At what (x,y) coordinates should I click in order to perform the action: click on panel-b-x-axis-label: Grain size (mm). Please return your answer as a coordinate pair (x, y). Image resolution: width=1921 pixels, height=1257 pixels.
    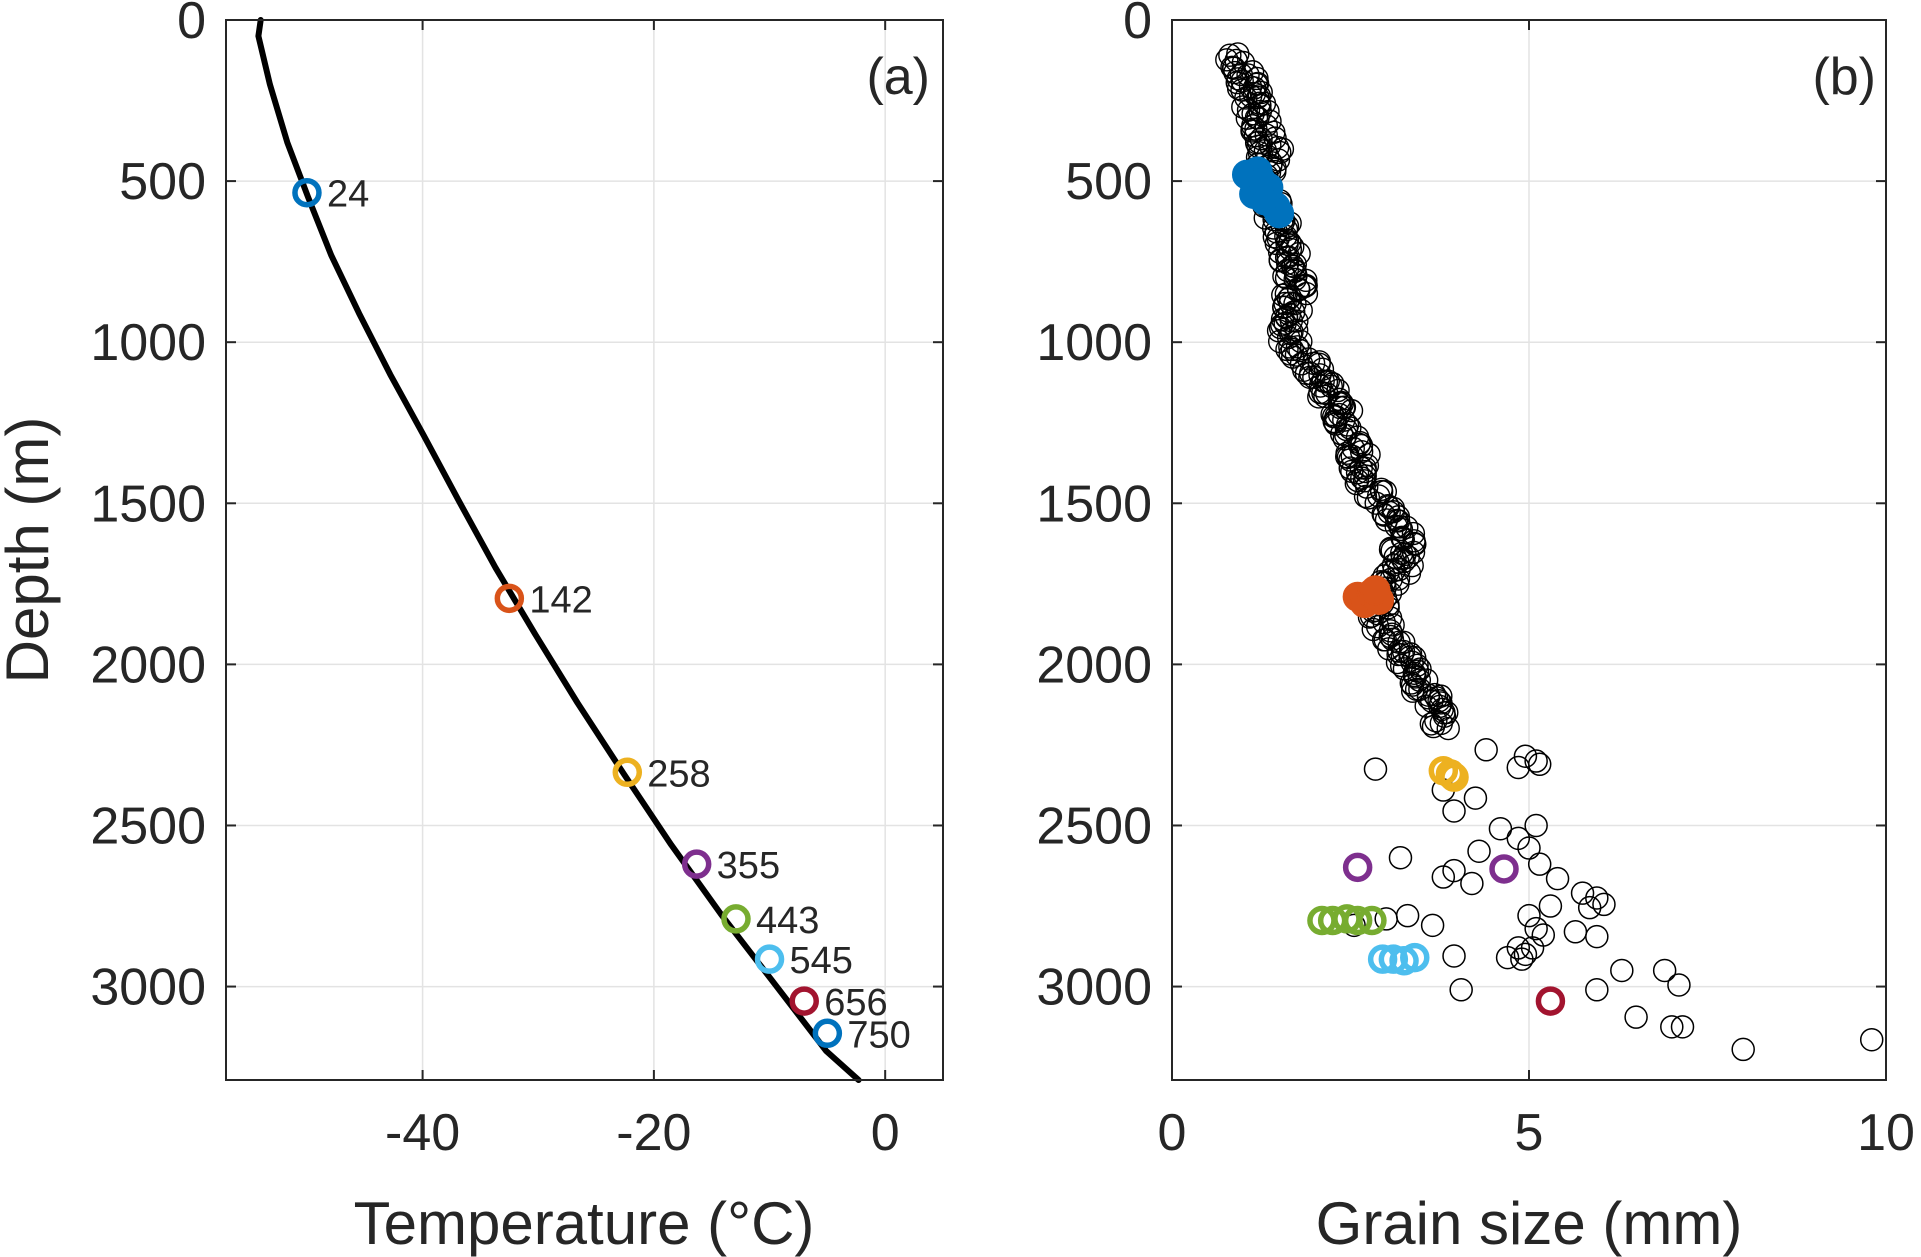
    Looking at the image, I should click on (1529, 1223).